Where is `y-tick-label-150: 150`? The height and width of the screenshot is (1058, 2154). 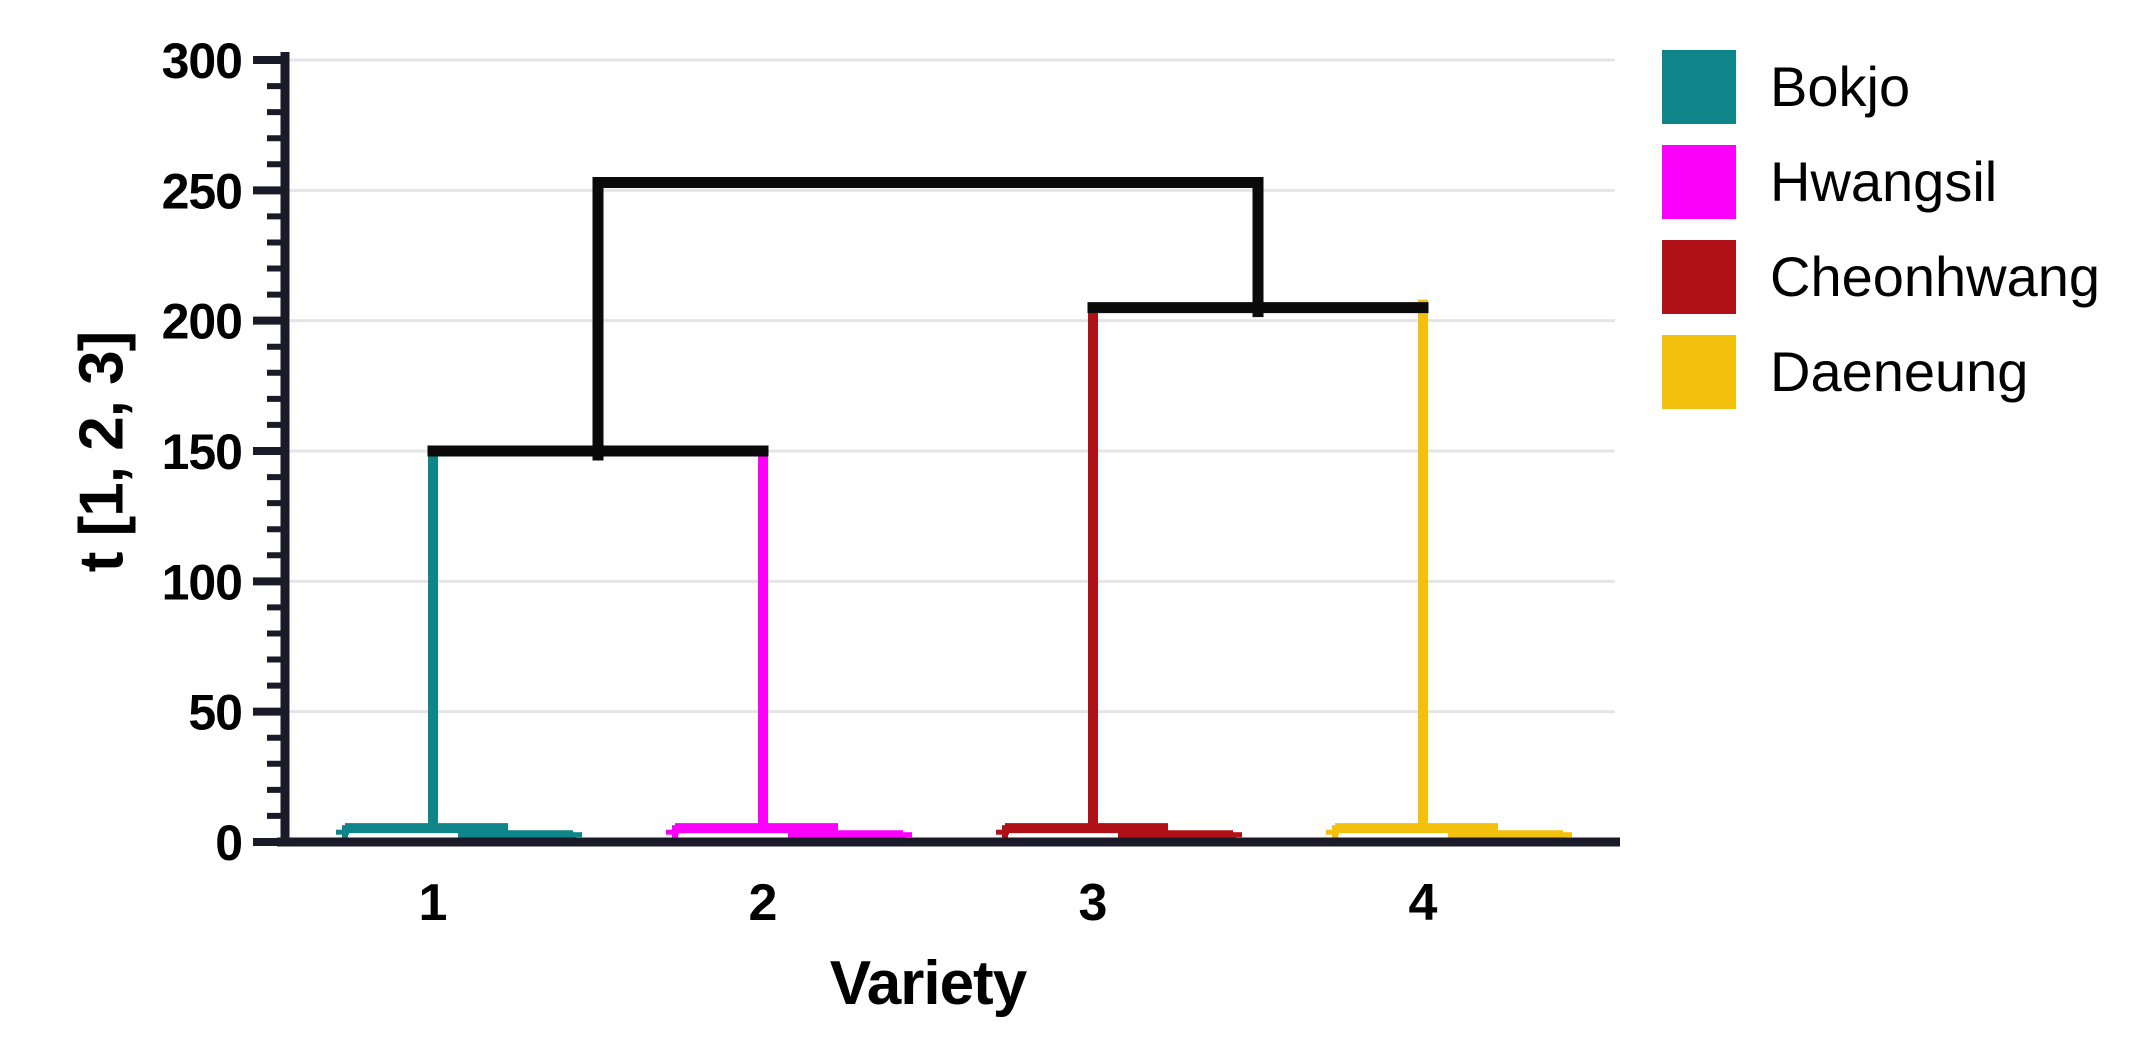
y-tick-label-150: 150 is located at coordinates (202, 452).